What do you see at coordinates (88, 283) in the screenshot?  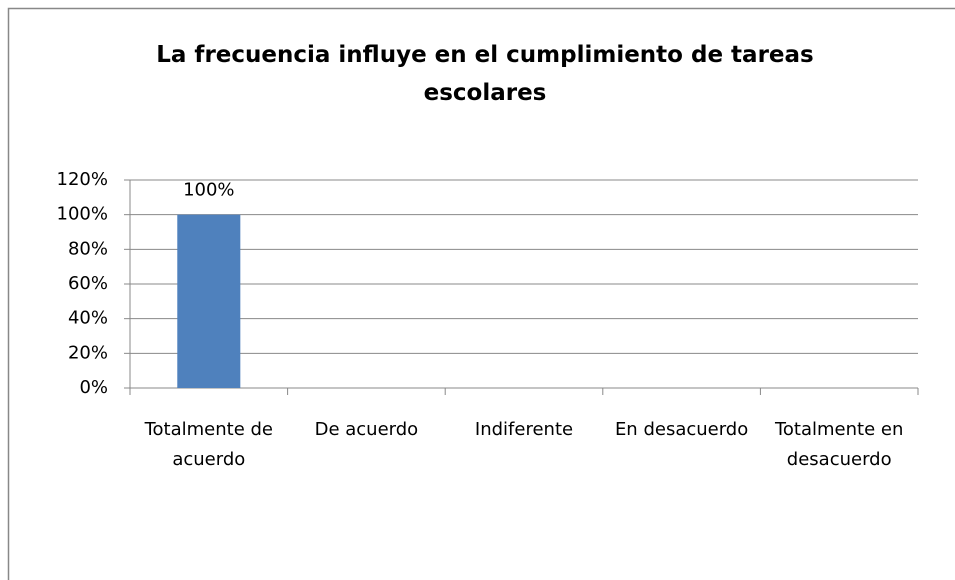 I see `y-tick-label: 60%` at bounding box center [88, 283].